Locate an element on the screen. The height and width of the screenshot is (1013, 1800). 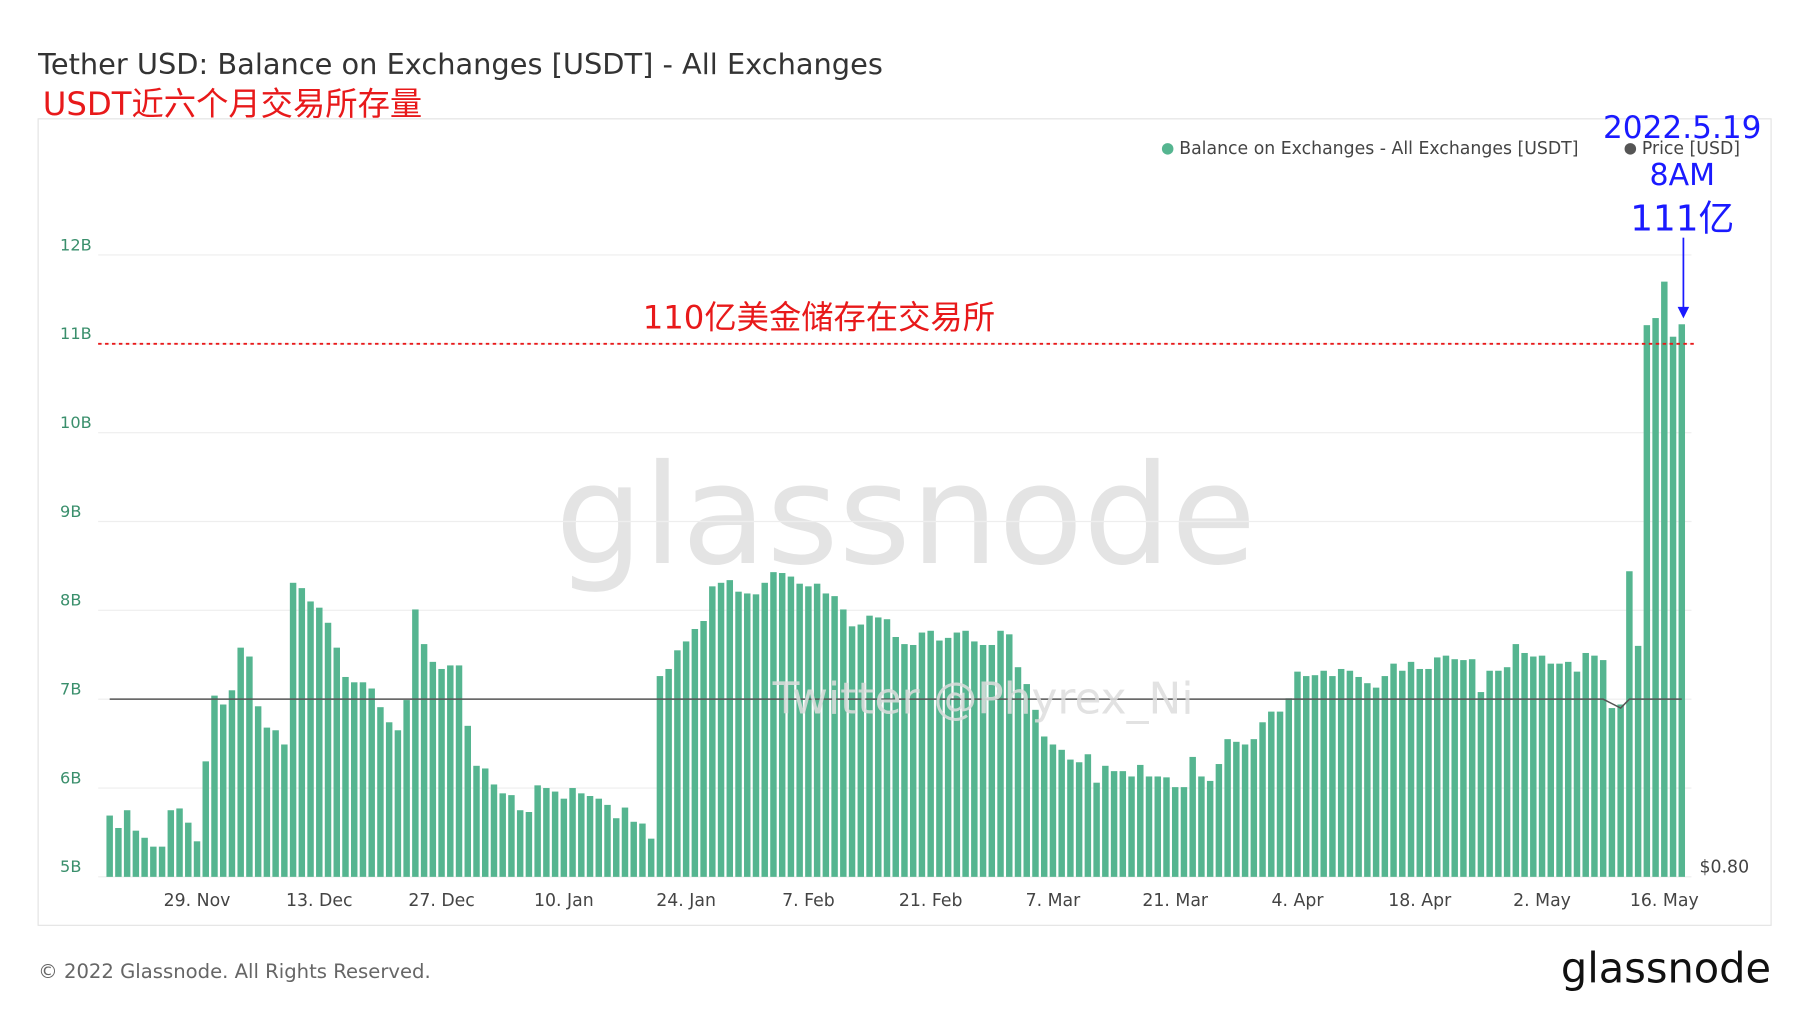
x-tick-label: 24. Jan is located at coordinates (686, 901).